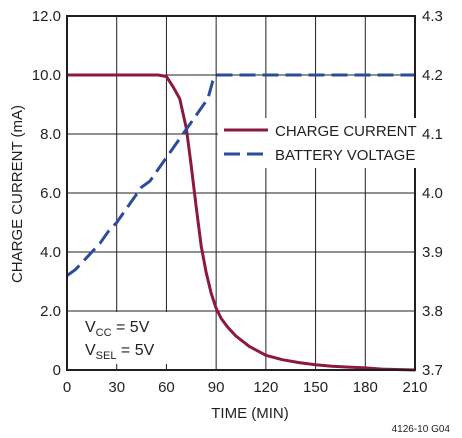 The image size is (462, 438). What do you see at coordinates (421, 429) in the screenshot?
I see `figure-code: 4126-10 G04` at bounding box center [421, 429].